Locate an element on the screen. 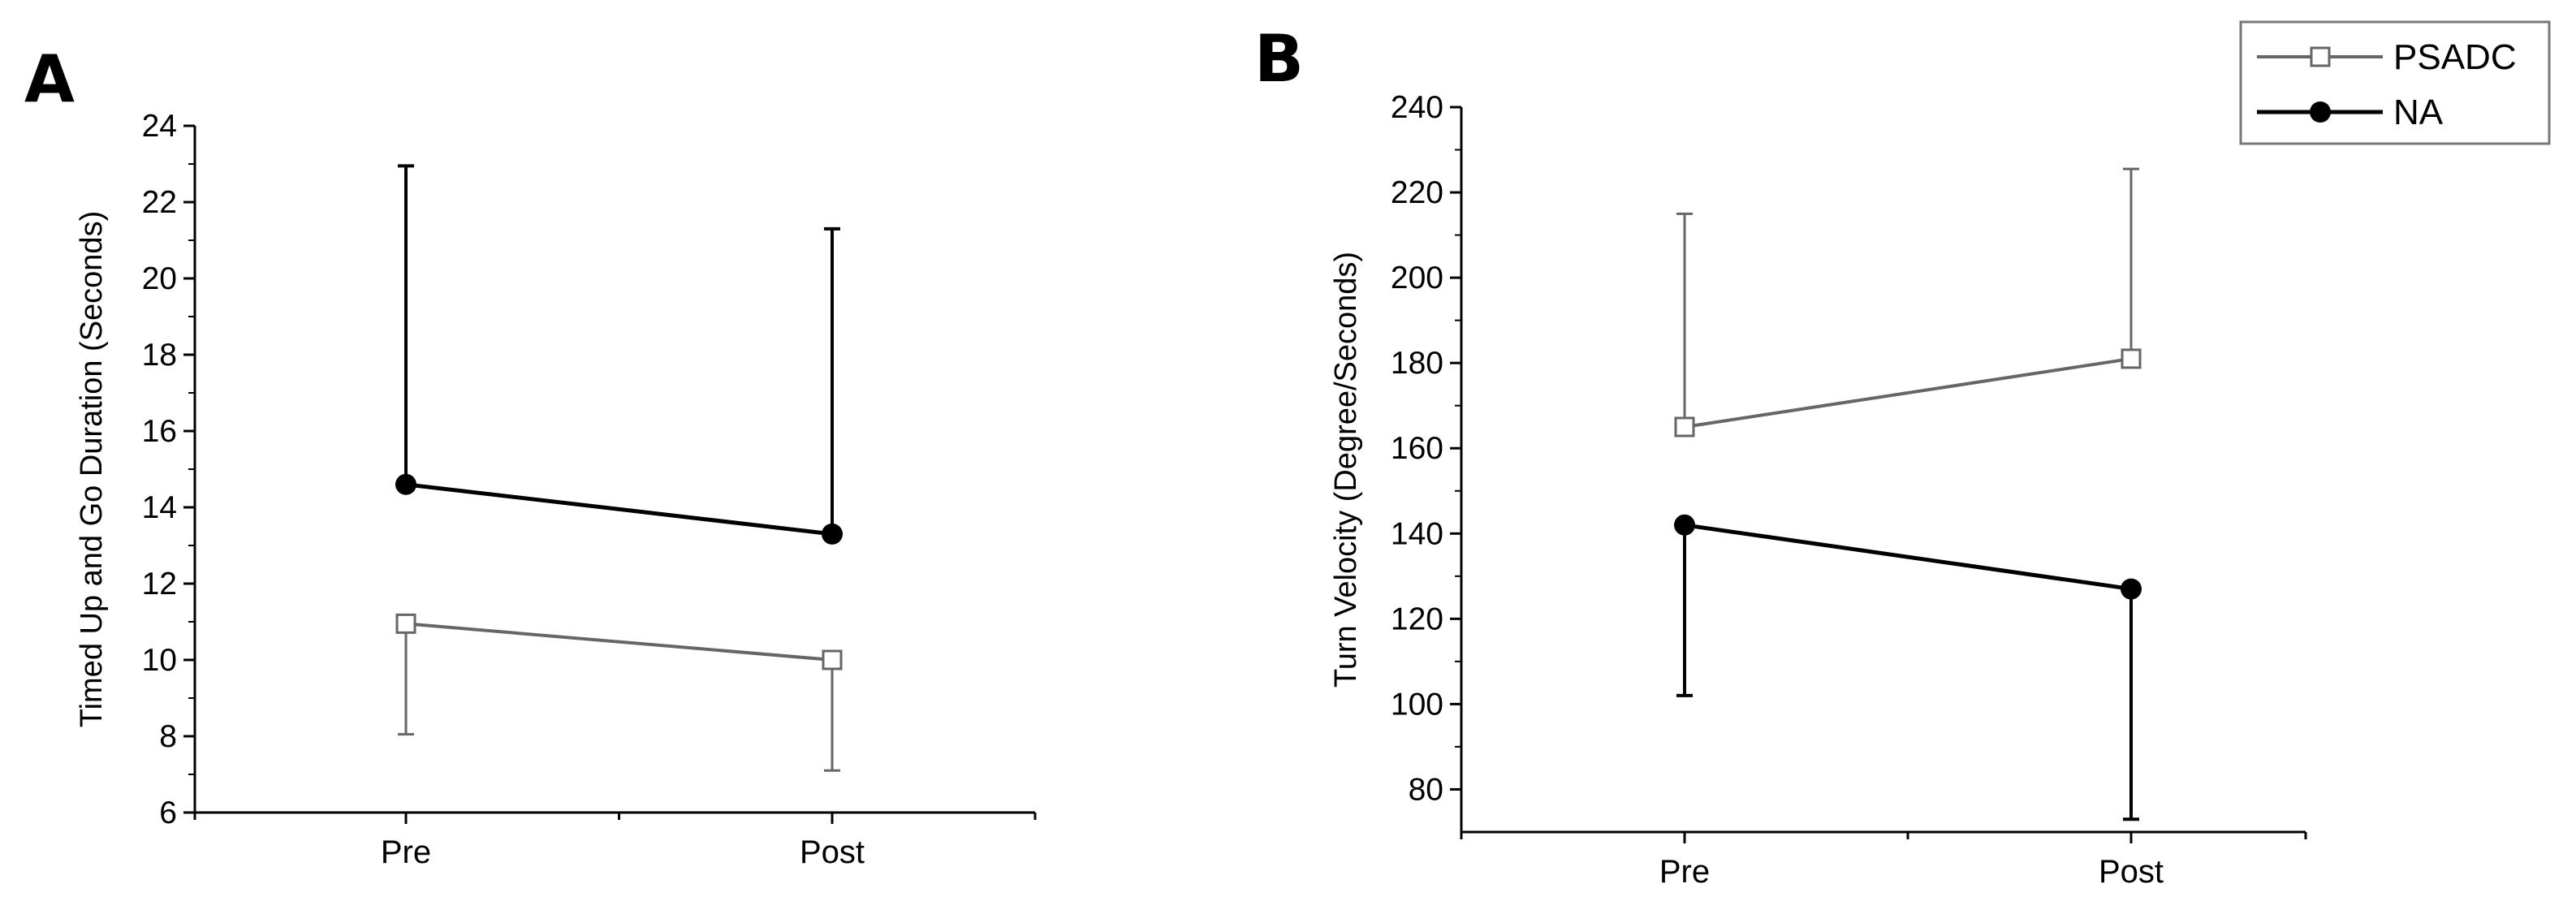 This screenshot has height=914, width=2576. y-tick-label: 20 is located at coordinates (159, 278).